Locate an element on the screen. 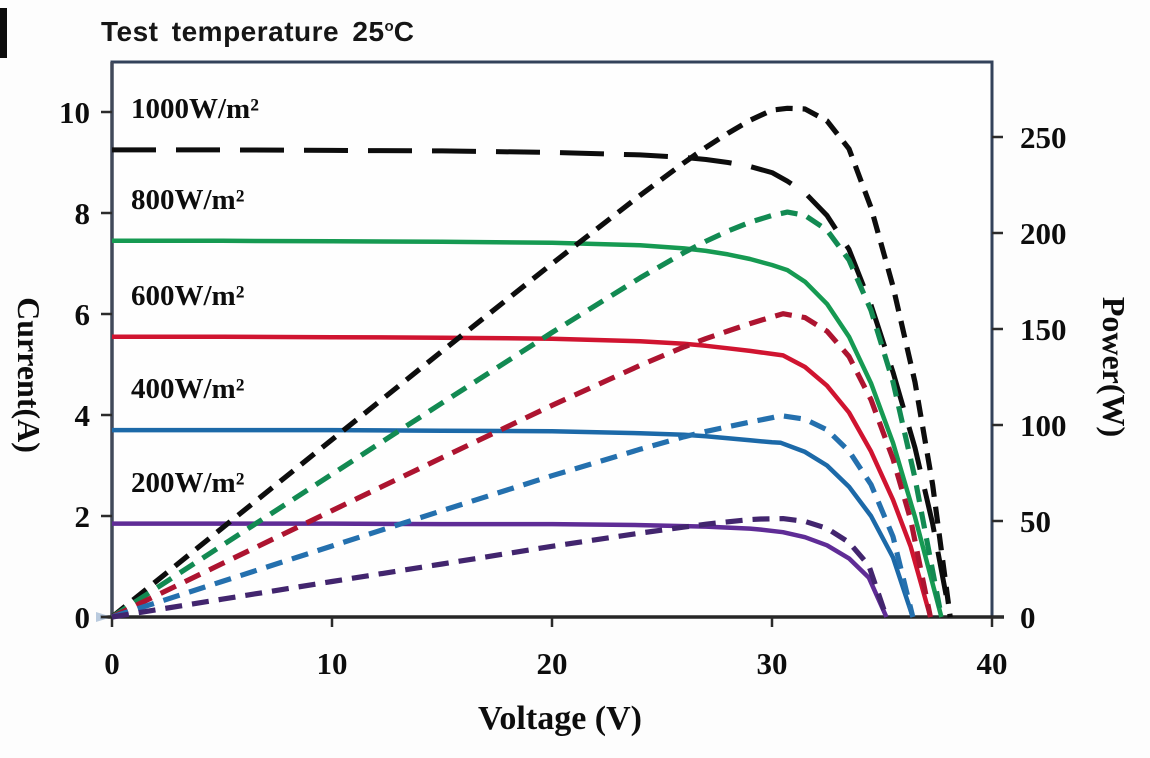 This screenshot has height=758, width=1150. series-label-600: 600W/m² is located at coordinates (188, 295).